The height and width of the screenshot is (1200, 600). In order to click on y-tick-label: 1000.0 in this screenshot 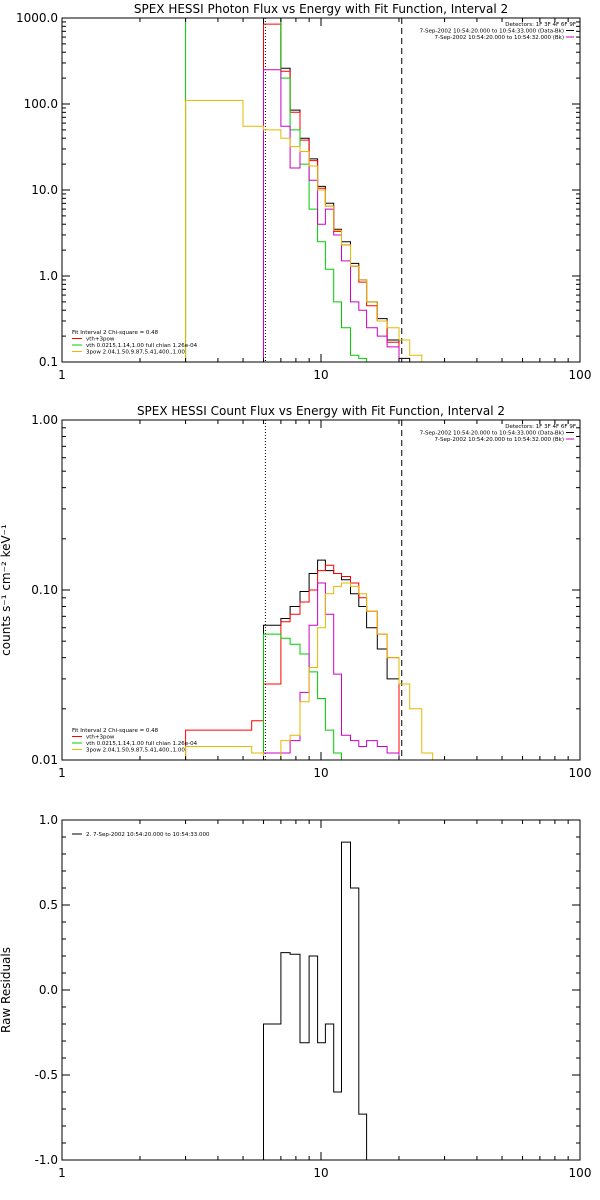, I will do `click(37, 18)`.